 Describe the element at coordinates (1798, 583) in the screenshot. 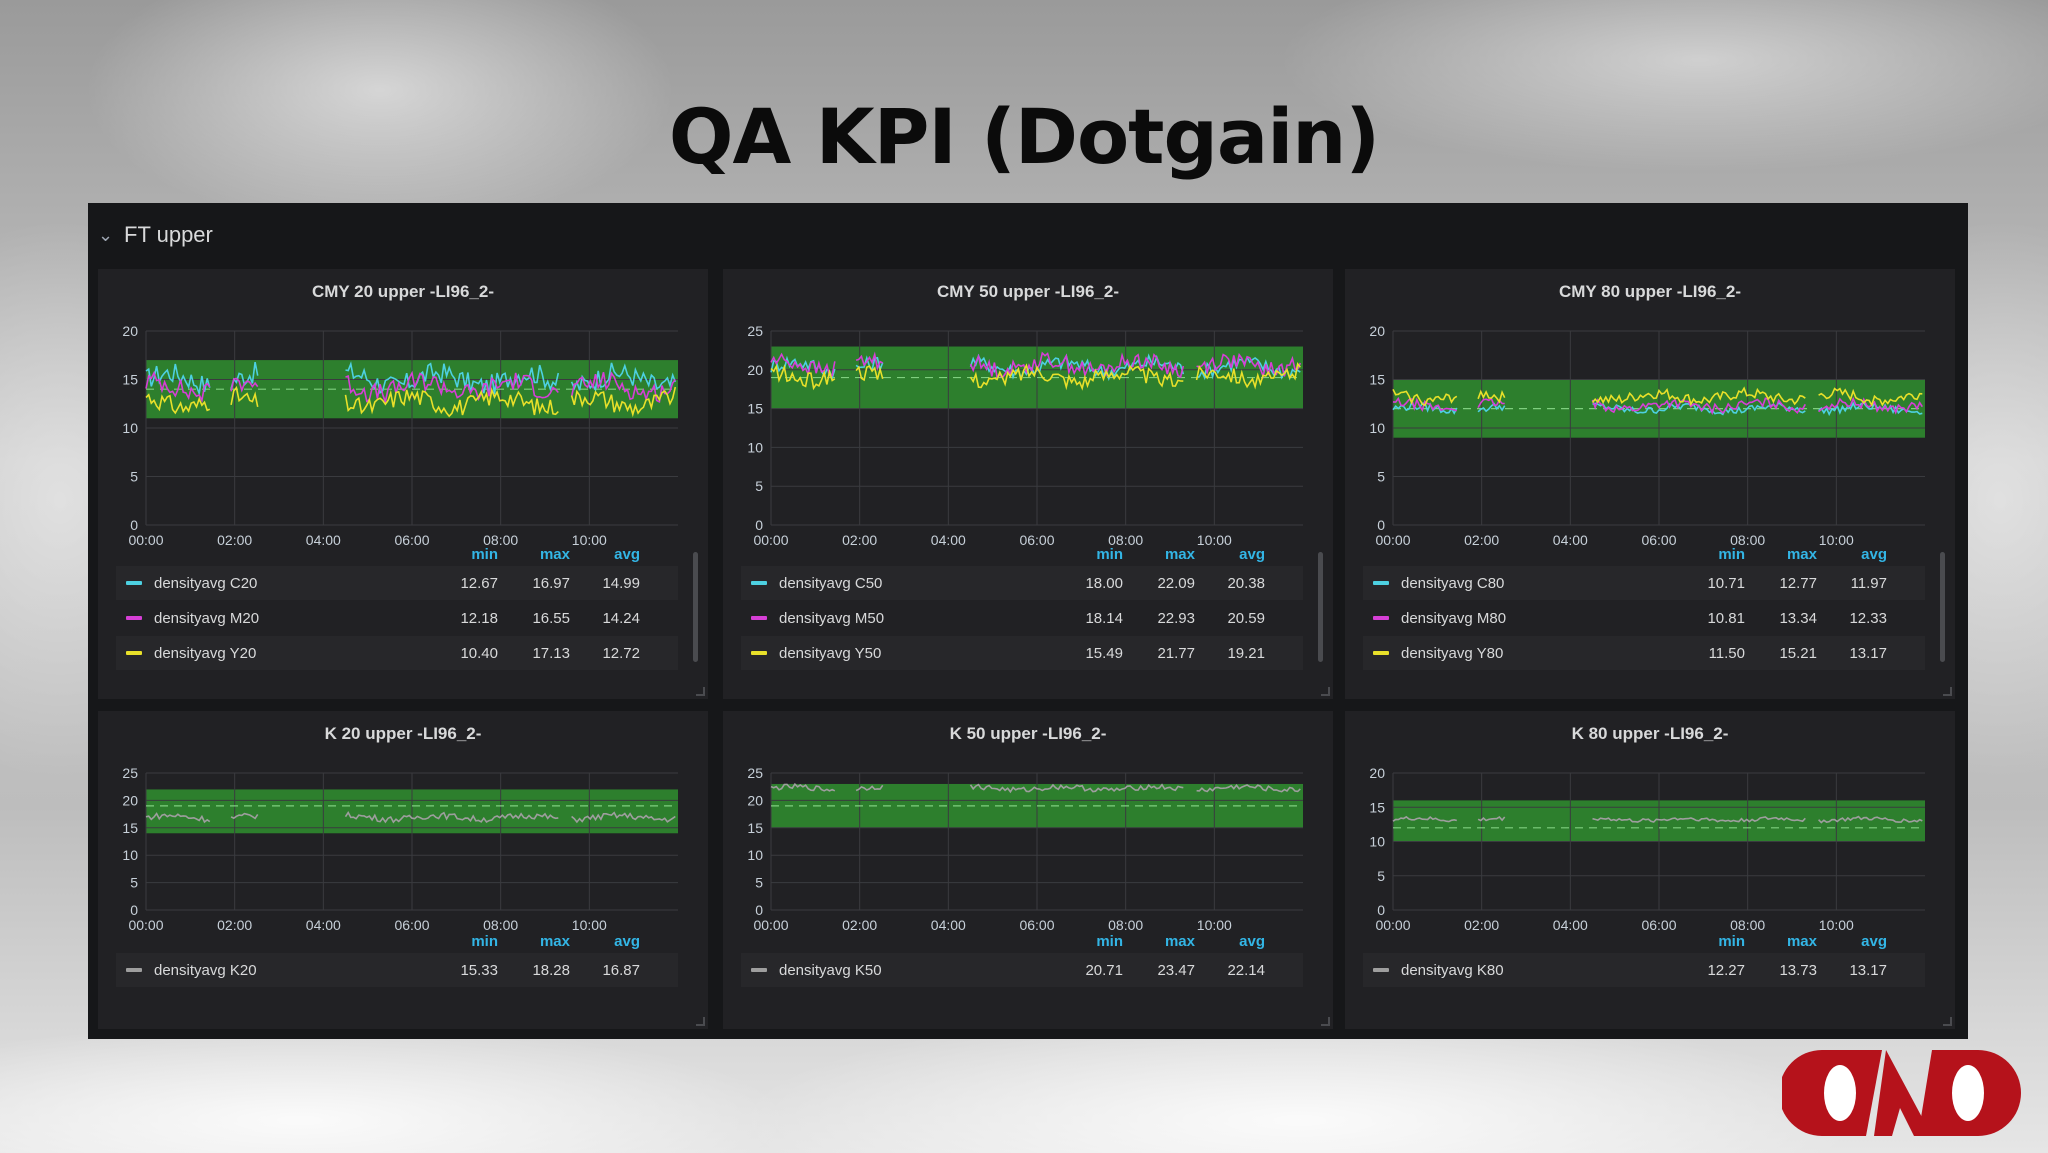

I see `legend-value-max: 12.77` at that location.